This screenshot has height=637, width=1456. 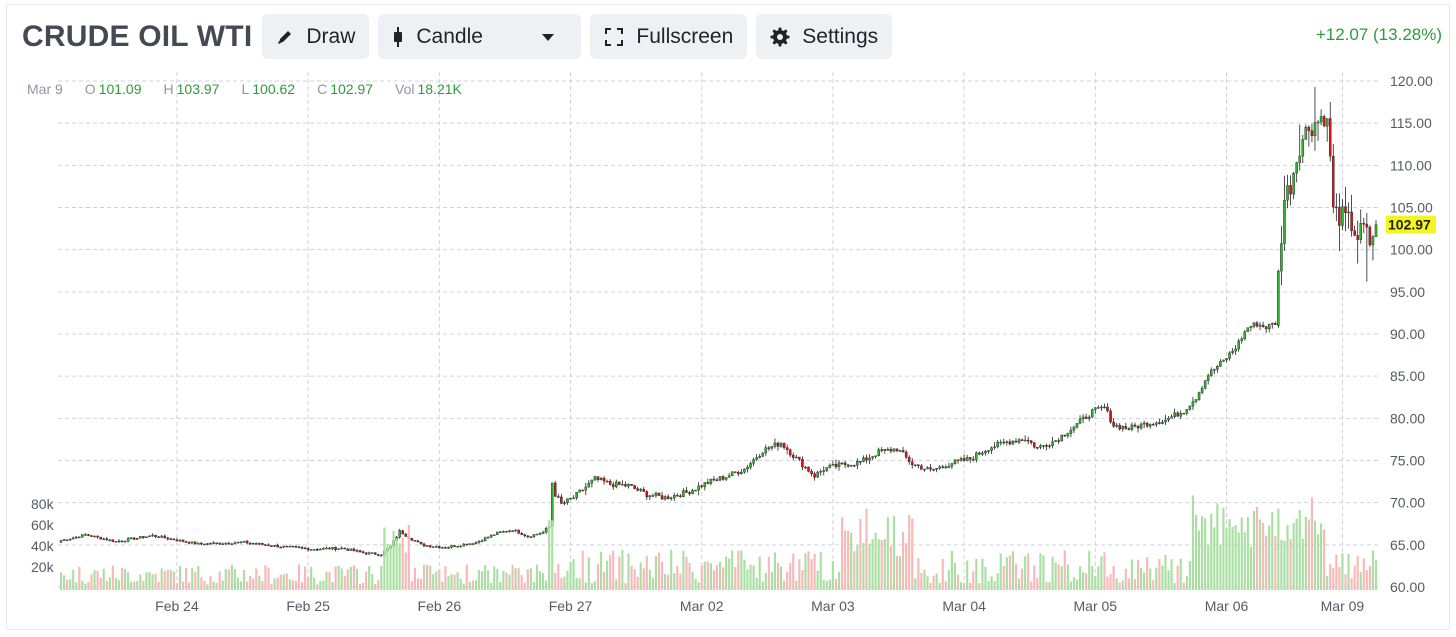 What do you see at coordinates (316, 36) in the screenshot?
I see `draw-button: Draw` at bounding box center [316, 36].